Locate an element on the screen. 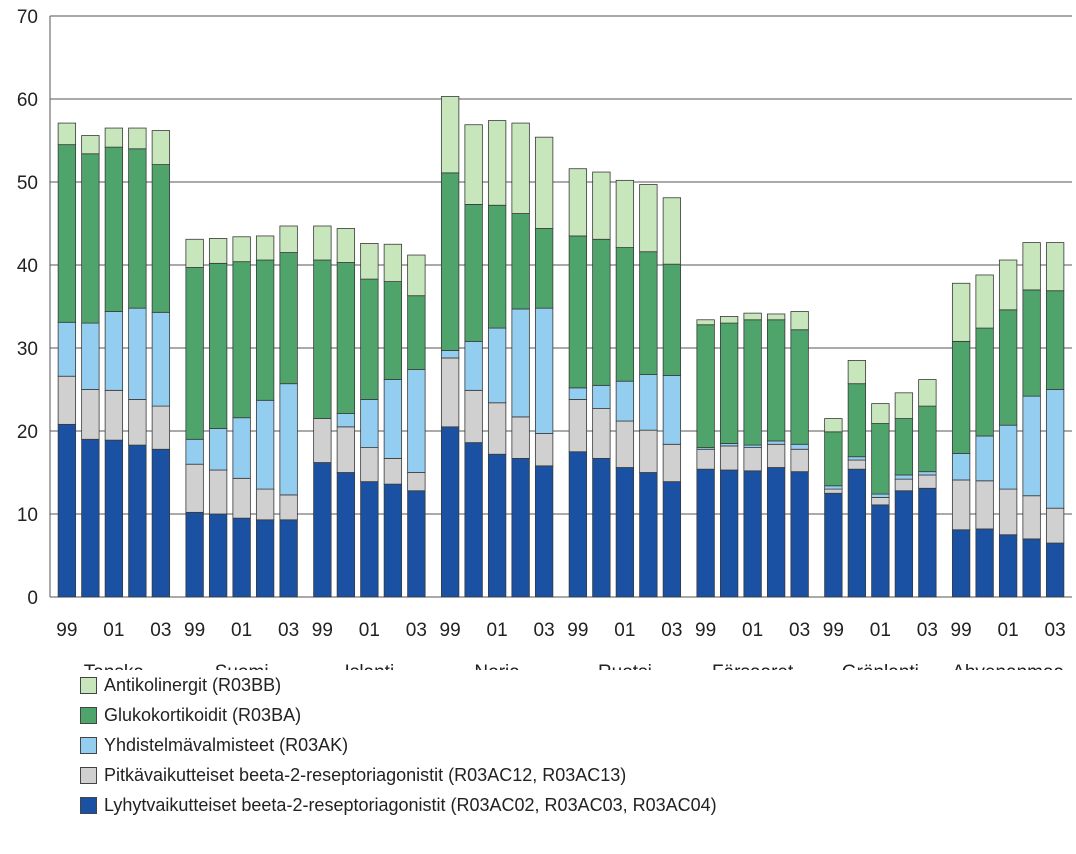 This screenshot has height=854, width=1076. y-tick-label: 20 is located at coordinates (27, 432).